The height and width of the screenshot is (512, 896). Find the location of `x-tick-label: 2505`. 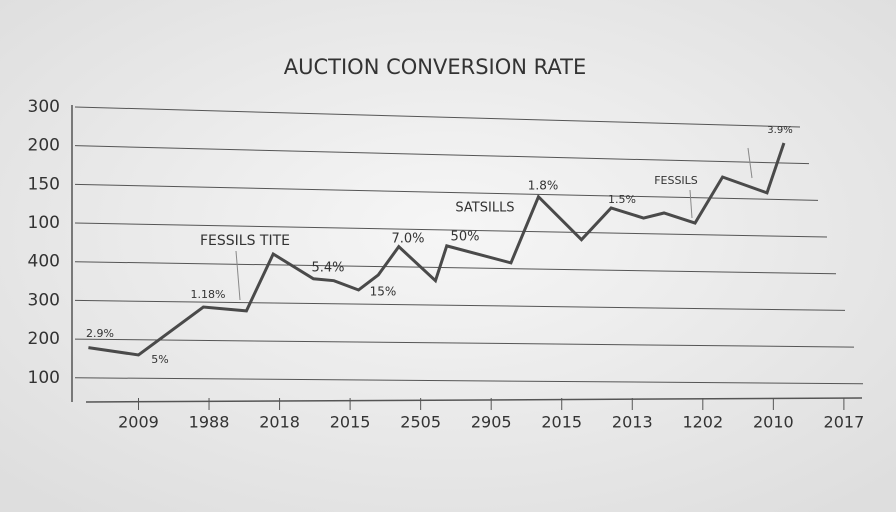

x-tick-label: 2505 is located at coordinates (420, 422).